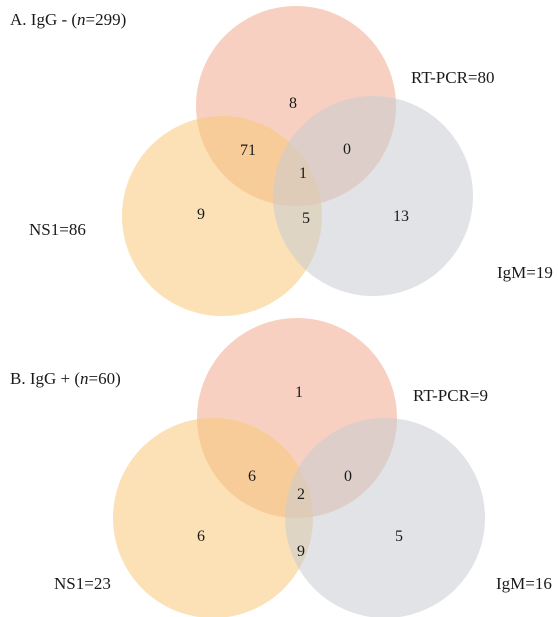 This screenshot has width=558, height=617. What do you see at coordinates (306, 218) in the screenshot?
I see `region-ns1-igm: 5` at bounding box center [306, 218].